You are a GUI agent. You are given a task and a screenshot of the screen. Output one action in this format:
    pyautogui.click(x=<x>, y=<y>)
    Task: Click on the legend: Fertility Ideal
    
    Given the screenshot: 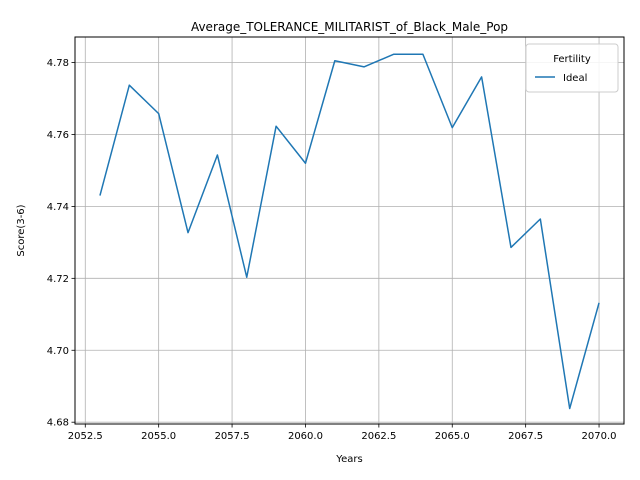 What is the action you would take?
    pyautogui.click(x=572, y=68)
    